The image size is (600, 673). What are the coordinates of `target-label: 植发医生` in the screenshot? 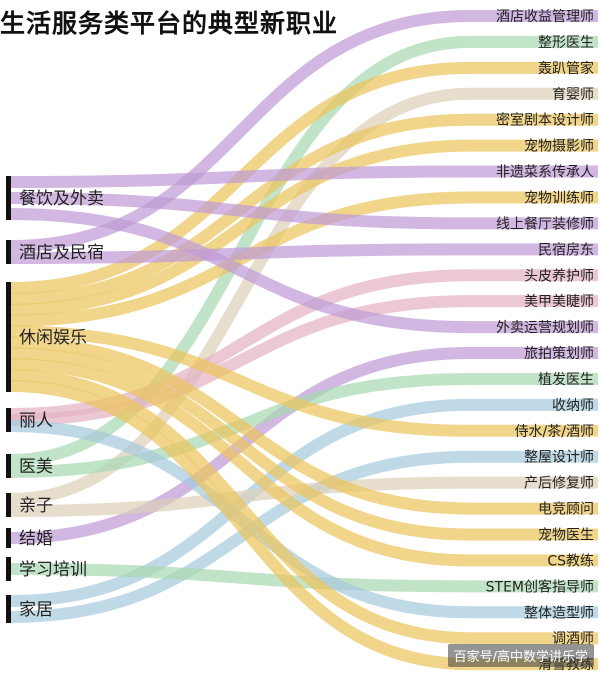 It's located at (566, 380).